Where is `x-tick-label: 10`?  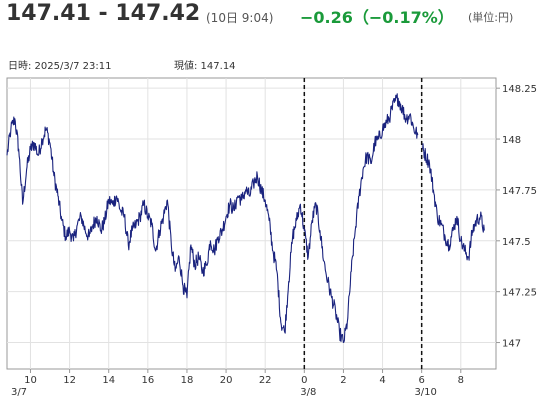 x-tick-label: 10 is located at coordinates (30, 380).